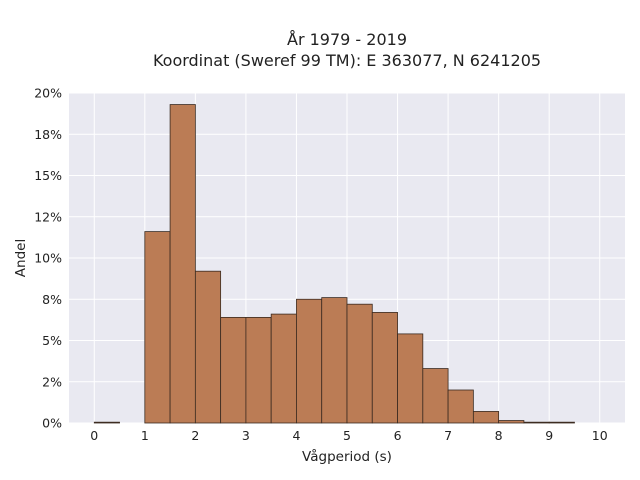  What do you see at coordinates (448, 435) in the screenshot?
I see `x-tick-label: 7` at bounding box center [448, 435].